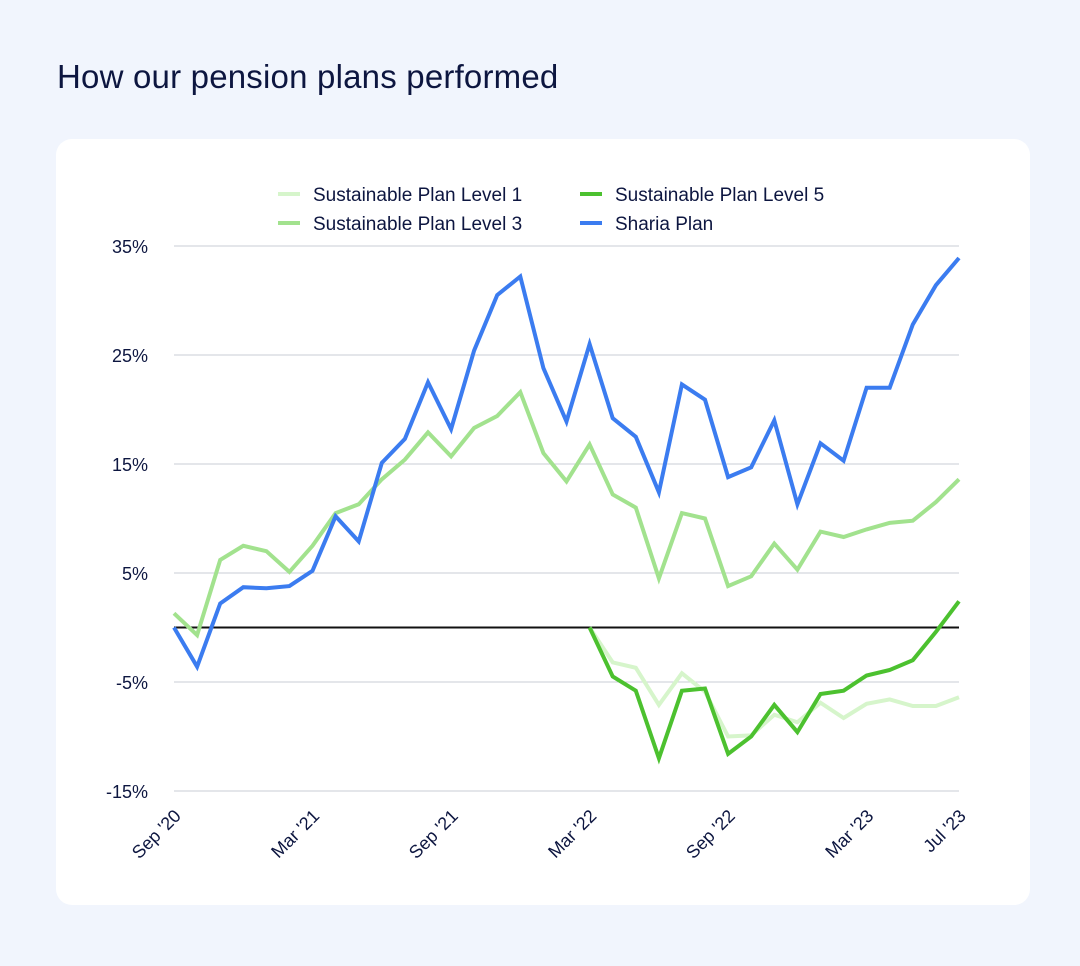 The image size is (1080, 966). I want to click on legend-label: Sustainable Plan Level 1, so click(417, 195).